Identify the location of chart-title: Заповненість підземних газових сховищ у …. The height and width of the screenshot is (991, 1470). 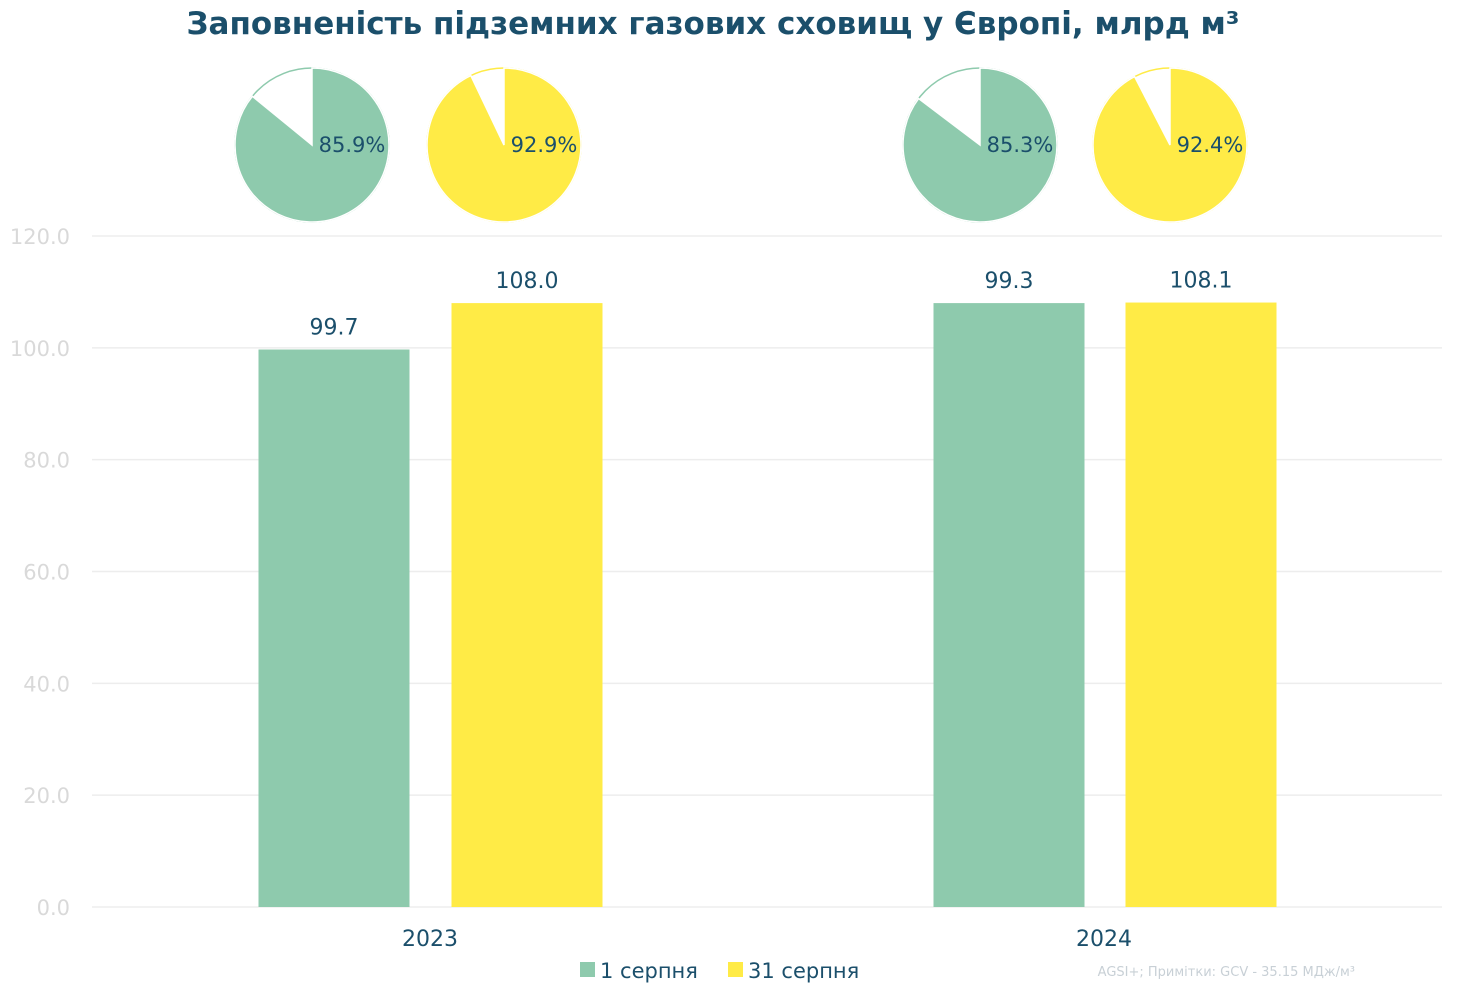
(713, 24).